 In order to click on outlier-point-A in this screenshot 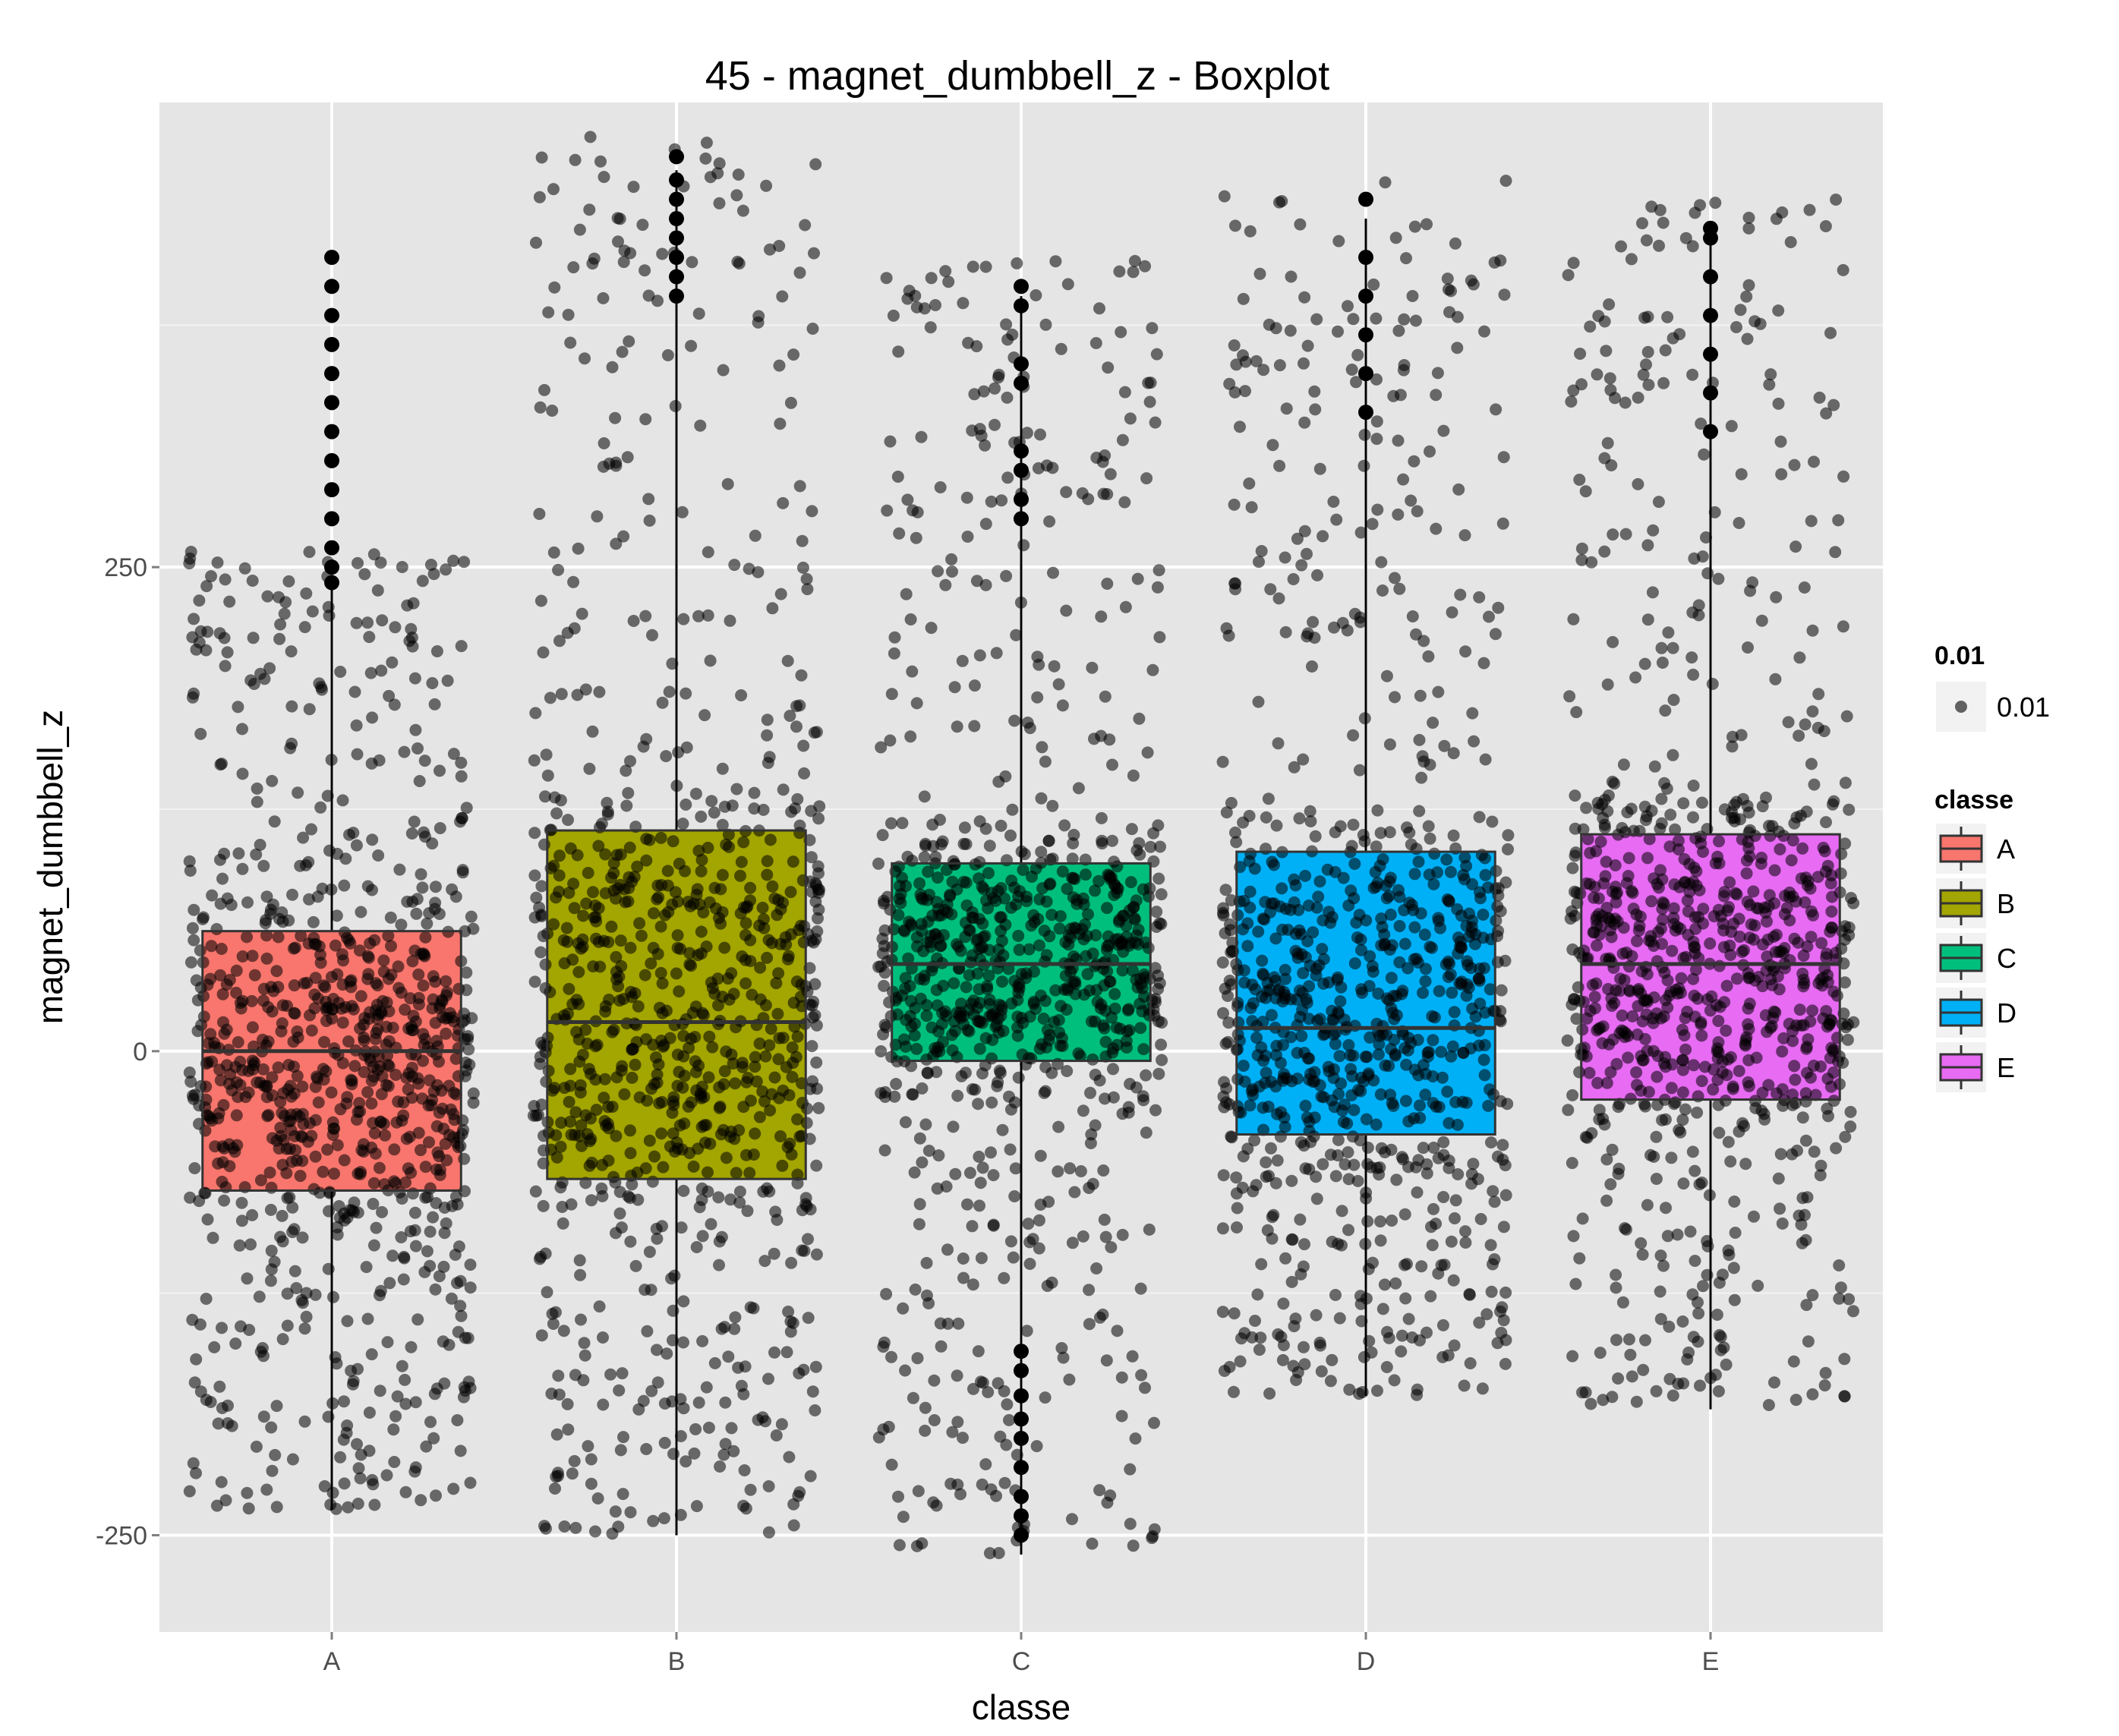, I will do `click(331, 287)`.